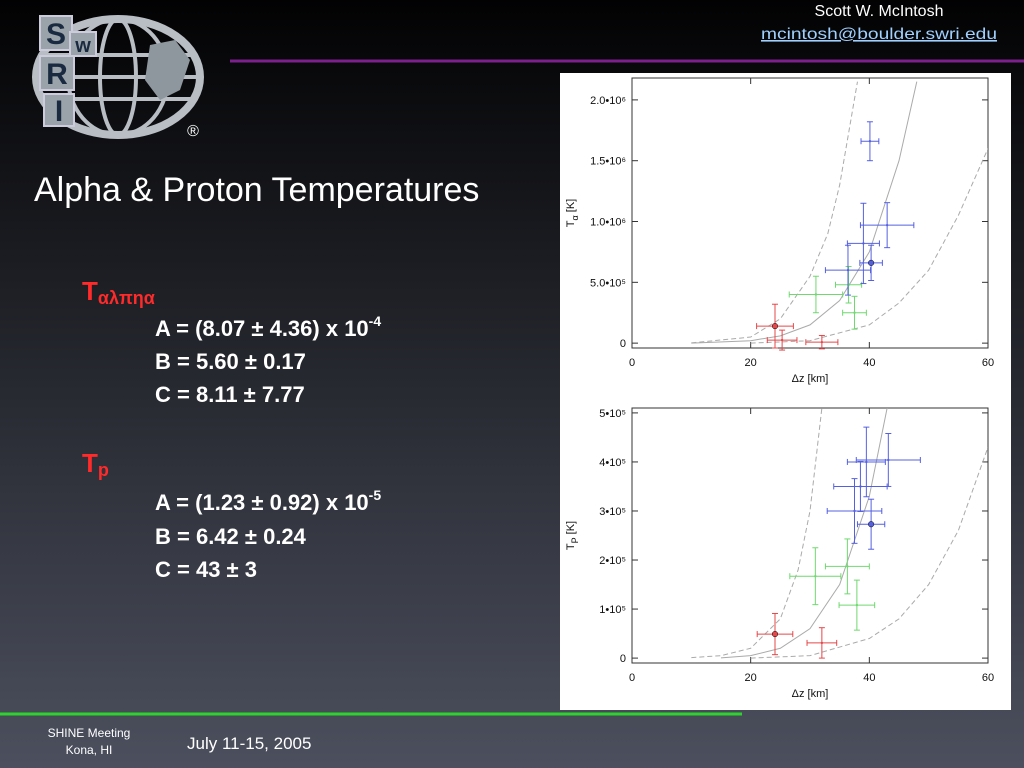 The width and height of the screenshot is (1024, 768). I want to click on meeting: SHINE Meeting, so click(89, 733).